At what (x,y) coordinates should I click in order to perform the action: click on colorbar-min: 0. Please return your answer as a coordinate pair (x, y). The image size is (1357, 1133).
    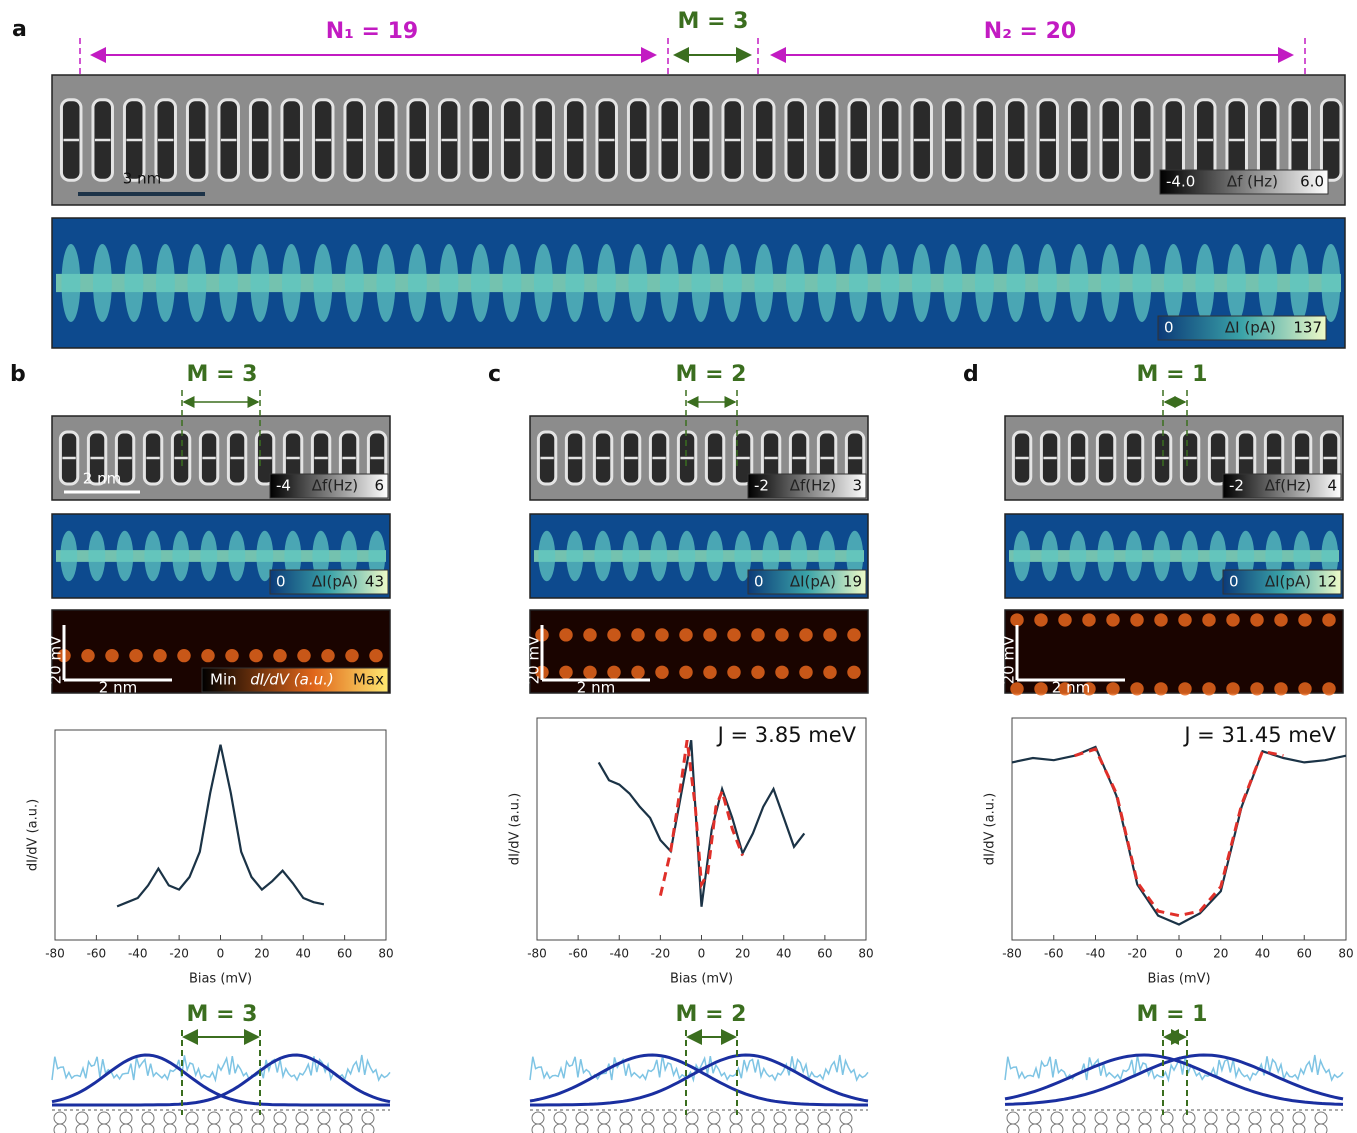
    Looking at the image, I should click on (1234, 582).